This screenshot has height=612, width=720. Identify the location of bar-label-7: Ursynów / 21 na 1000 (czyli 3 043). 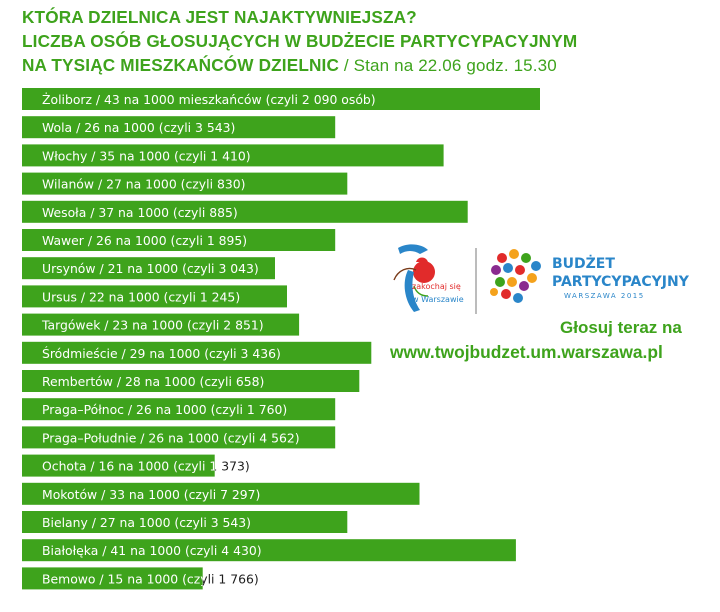
(150, 268).